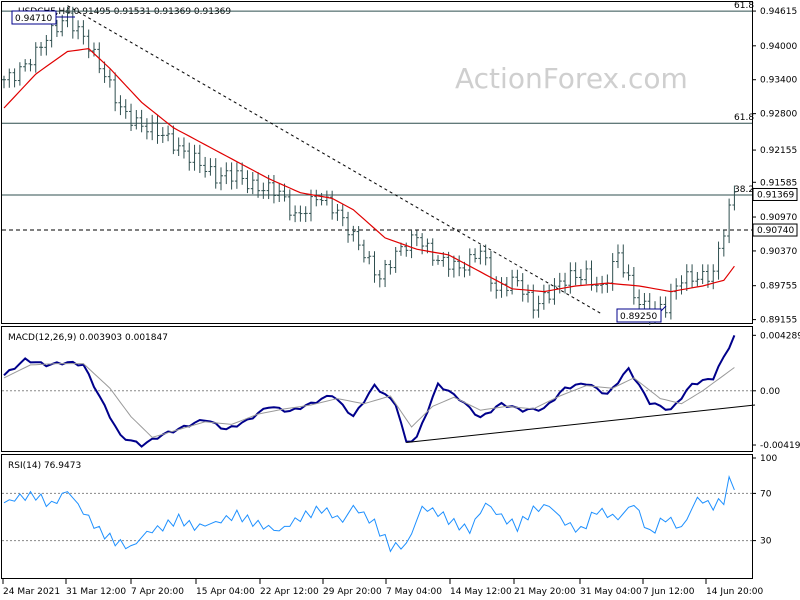  Describe the element at coordinates (571, 78) in the screenshot. I see `watermark: ActionForex.com` at that location.